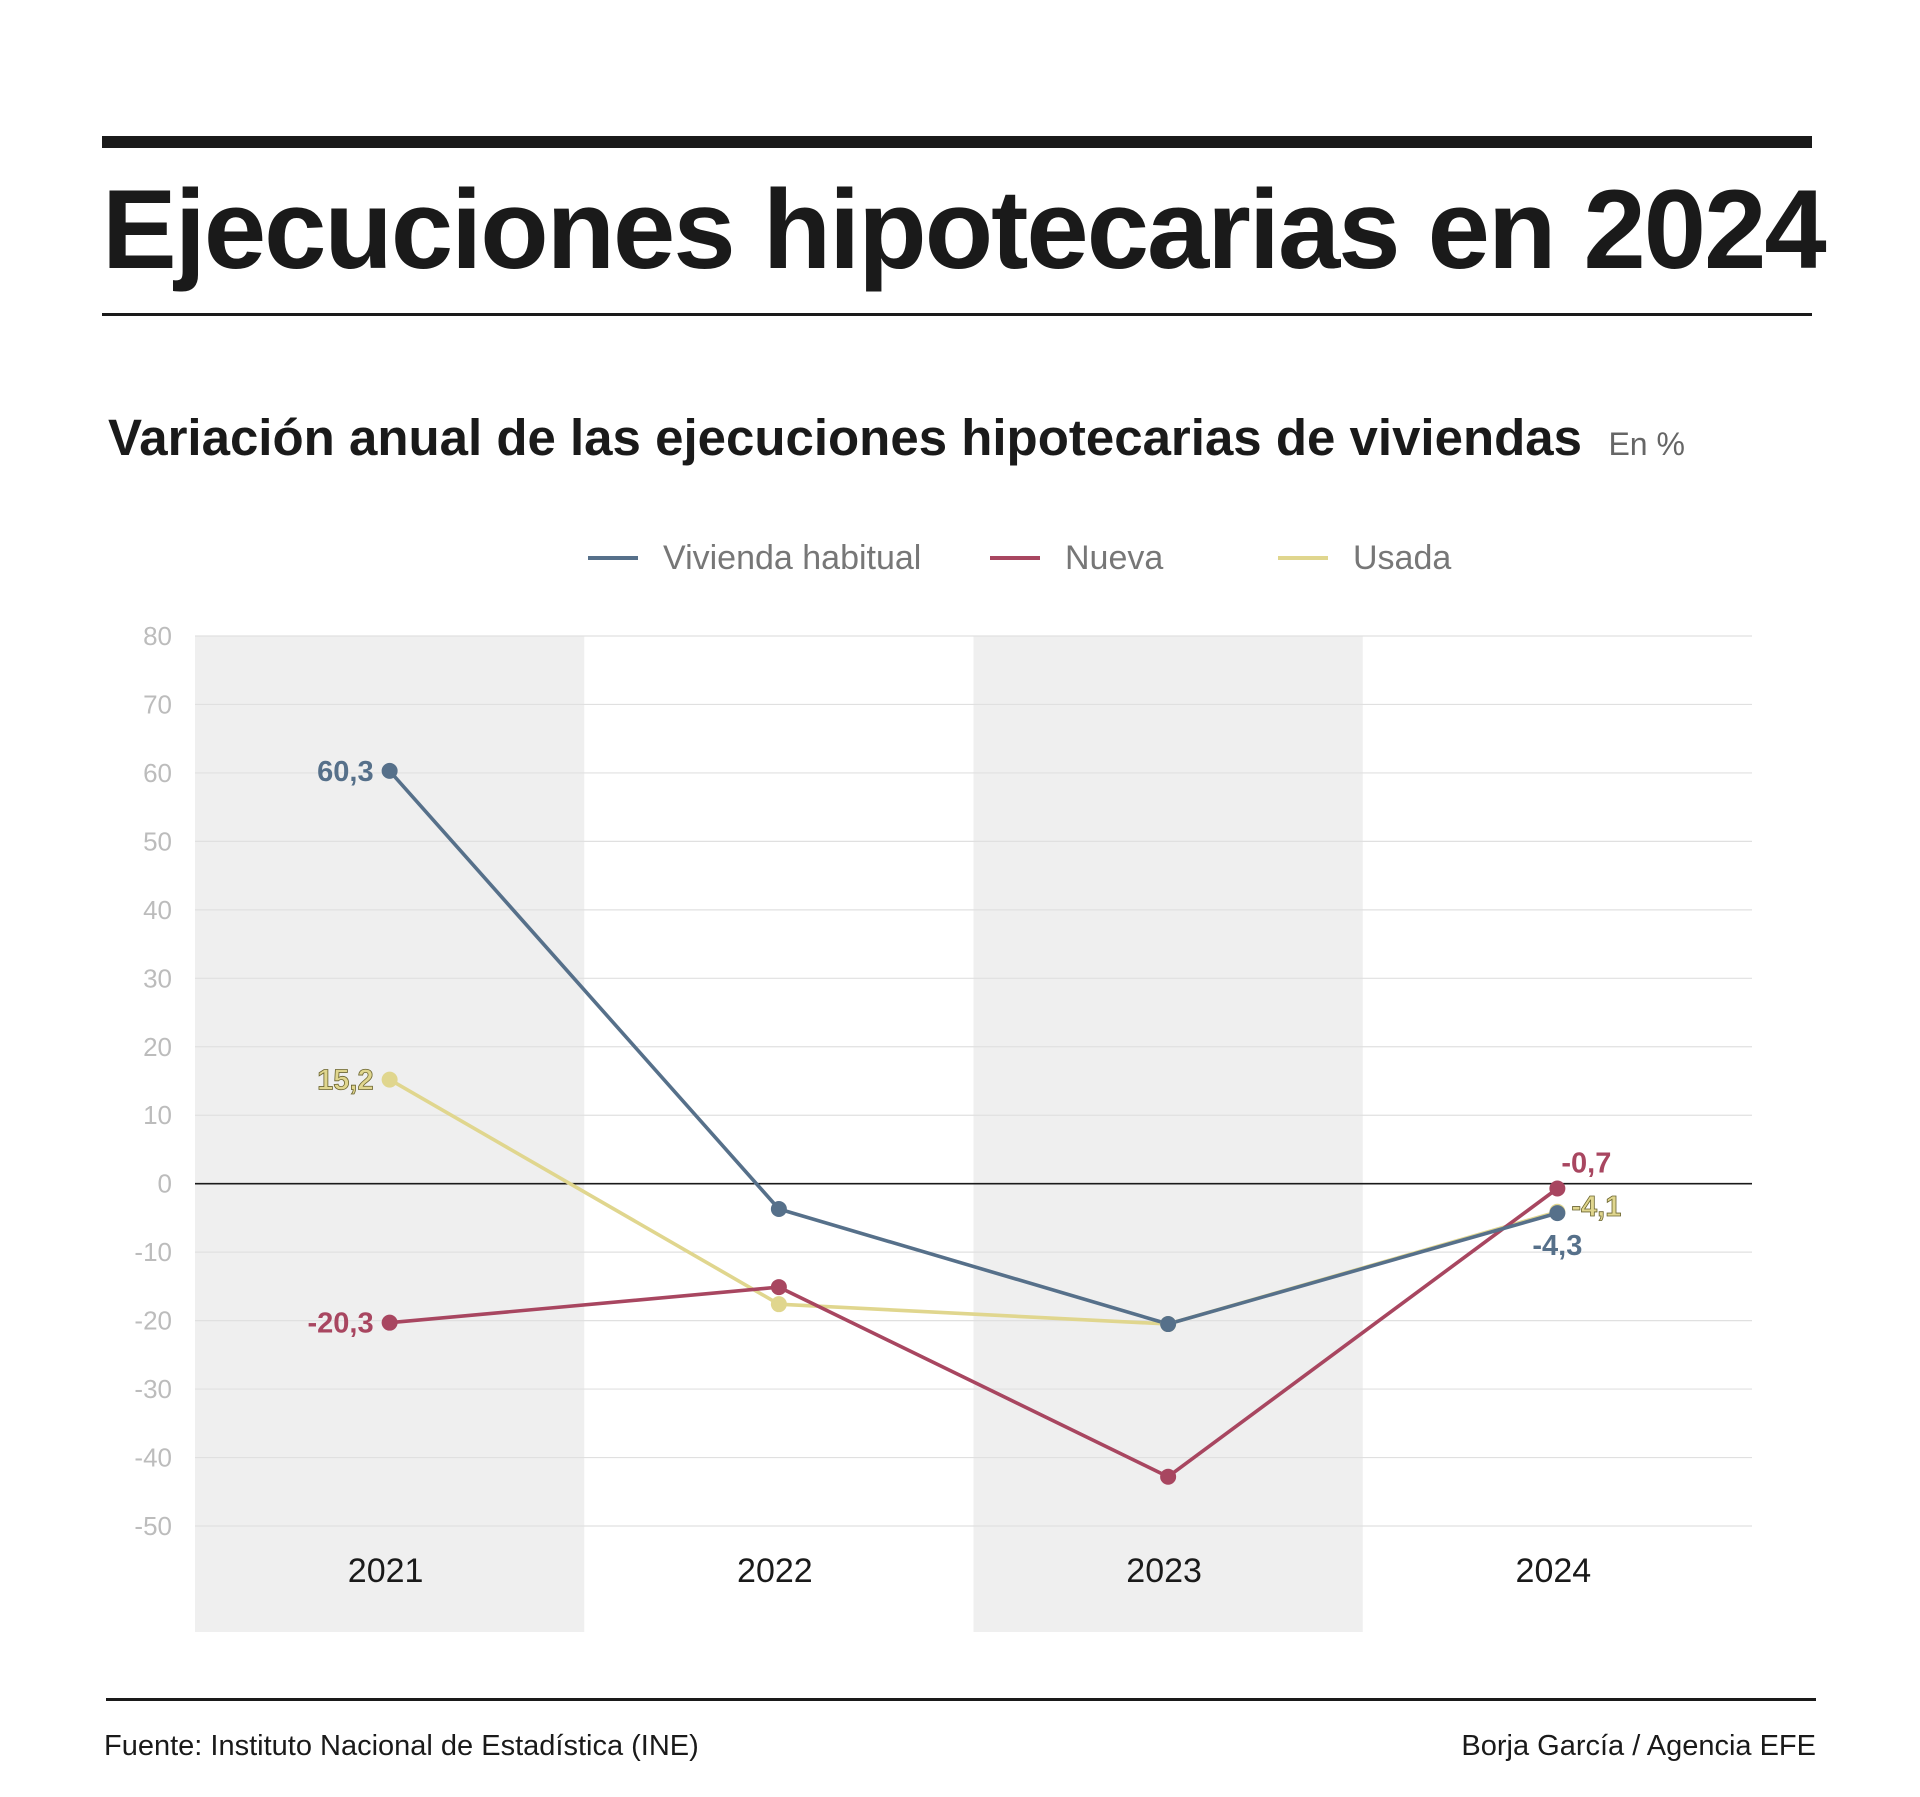 This screenshot has width=1920, height=1797. I want to click on x-tick-label: 2021, so click(386, 1571).